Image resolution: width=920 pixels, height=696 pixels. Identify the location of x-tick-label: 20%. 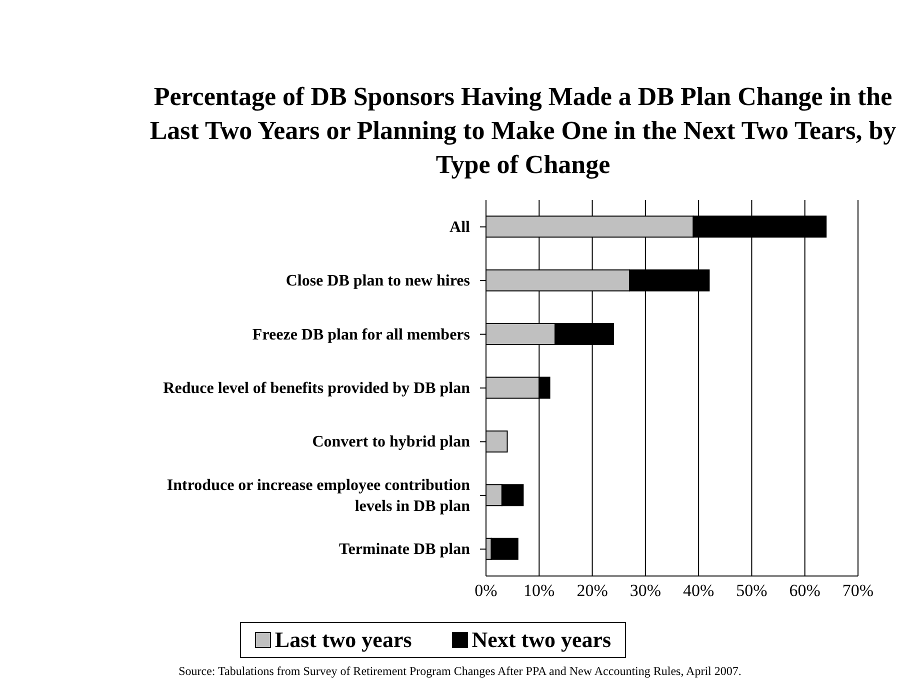
(592, 590).